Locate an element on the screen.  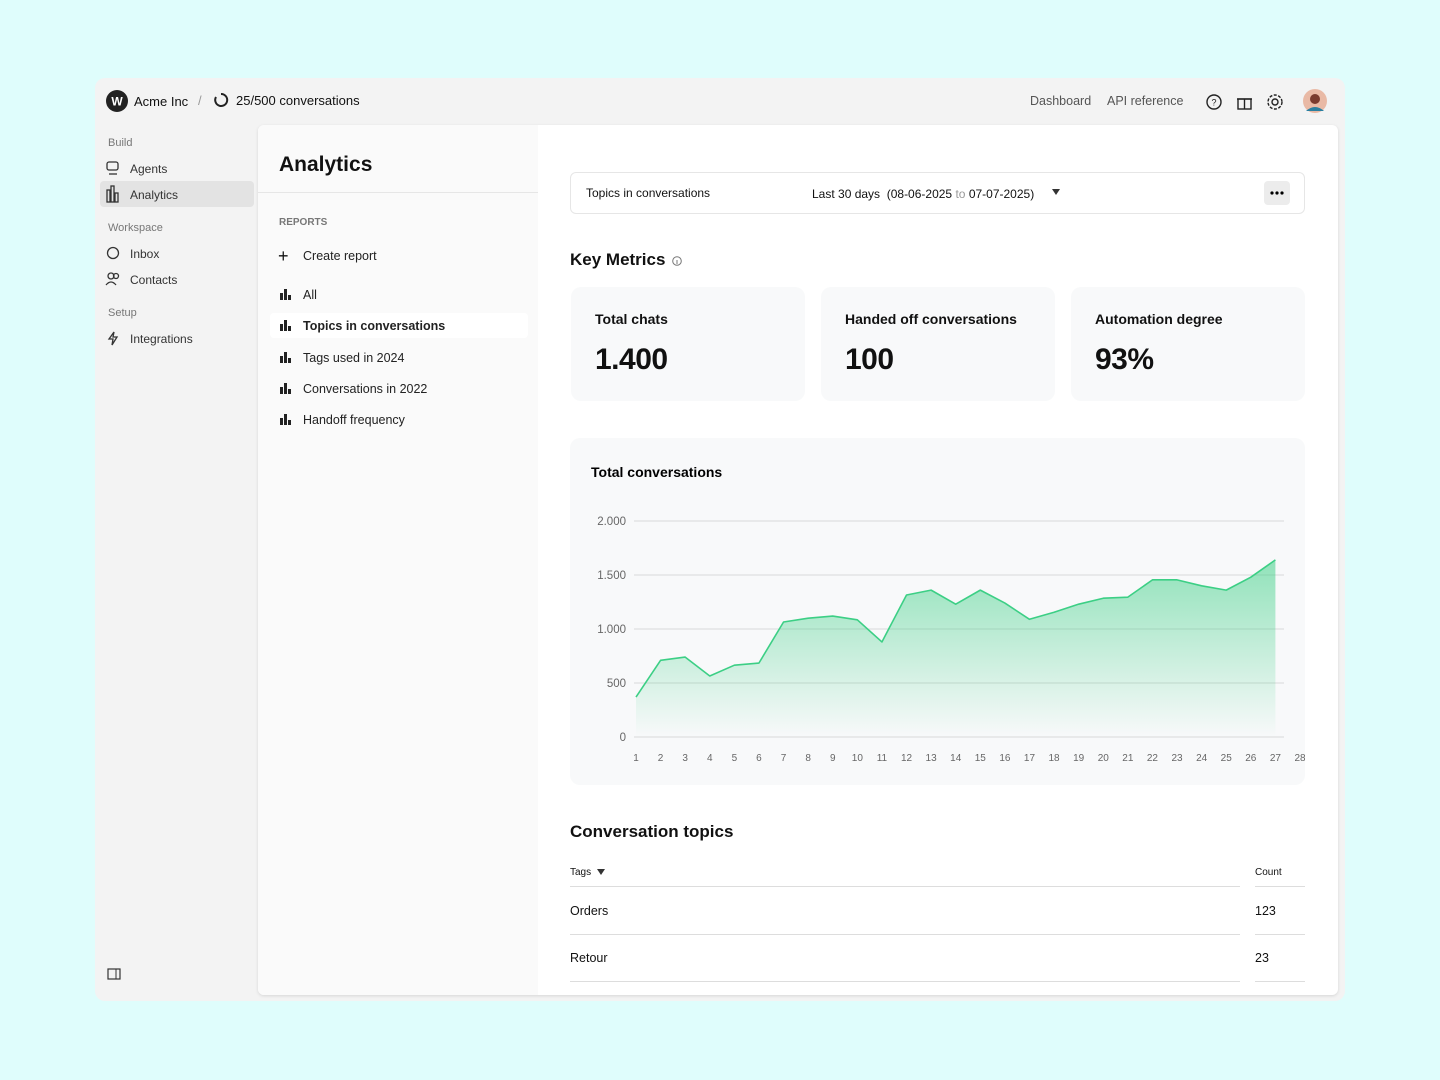
x-tick-label: 17 is located at coordinates (1030, 758).